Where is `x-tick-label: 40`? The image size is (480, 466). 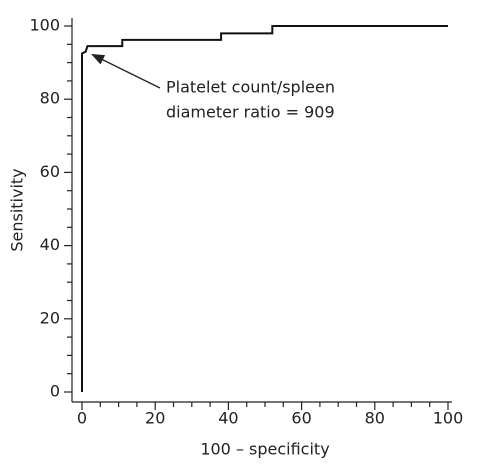
x-tick-label: 40 is located at coordinates (228, 418).